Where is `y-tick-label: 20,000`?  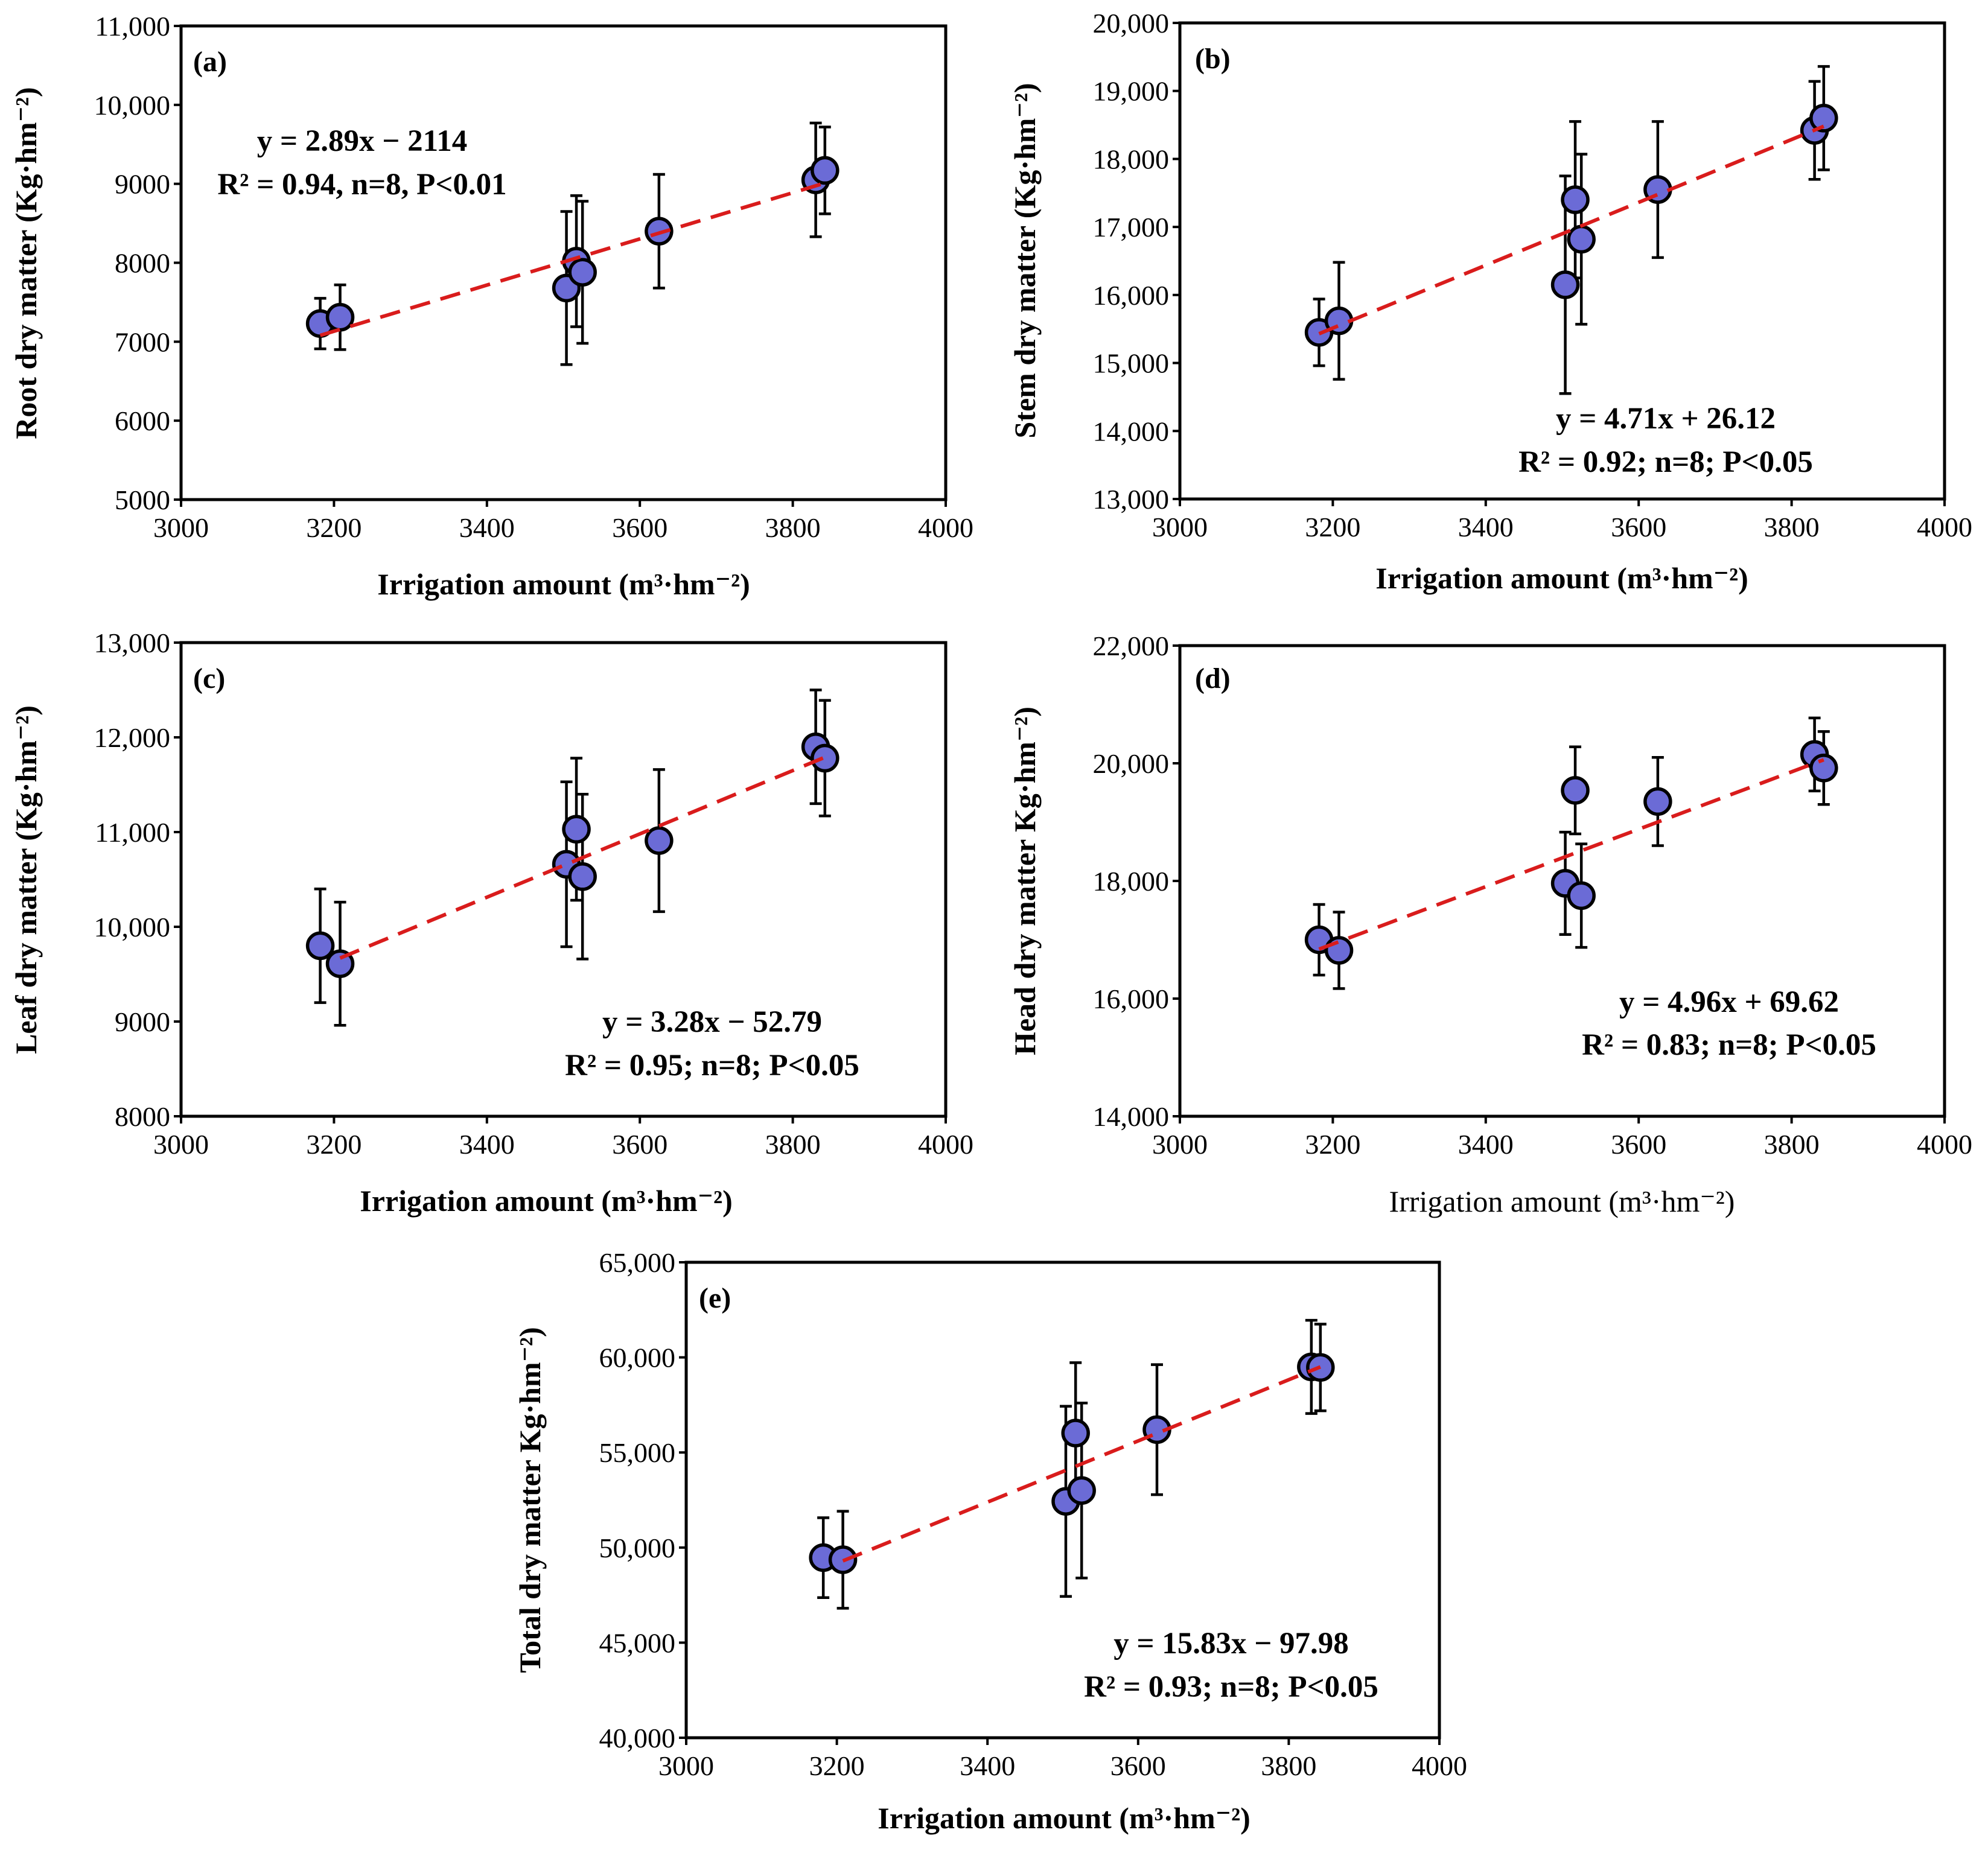 y-tick-label: 20,000 is located at coordinates (1131, 23).